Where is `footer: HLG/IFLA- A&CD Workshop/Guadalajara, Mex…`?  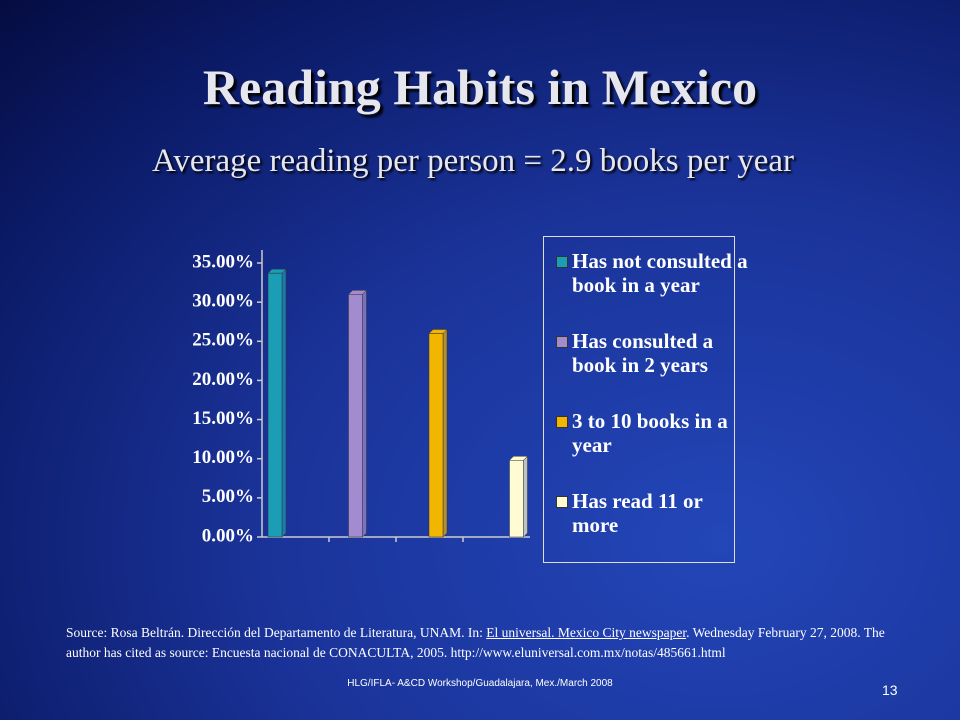 footer: HLG/IFLA- A&CD Workshop/Guadalajara, Mex… is located at coordinates (480, 683).